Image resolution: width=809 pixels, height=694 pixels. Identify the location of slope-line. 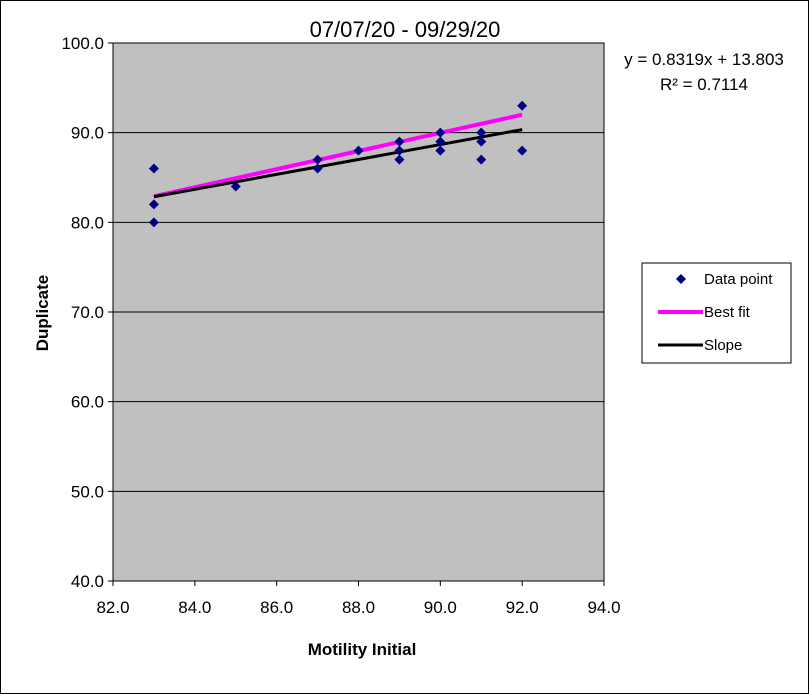
(338, 163).